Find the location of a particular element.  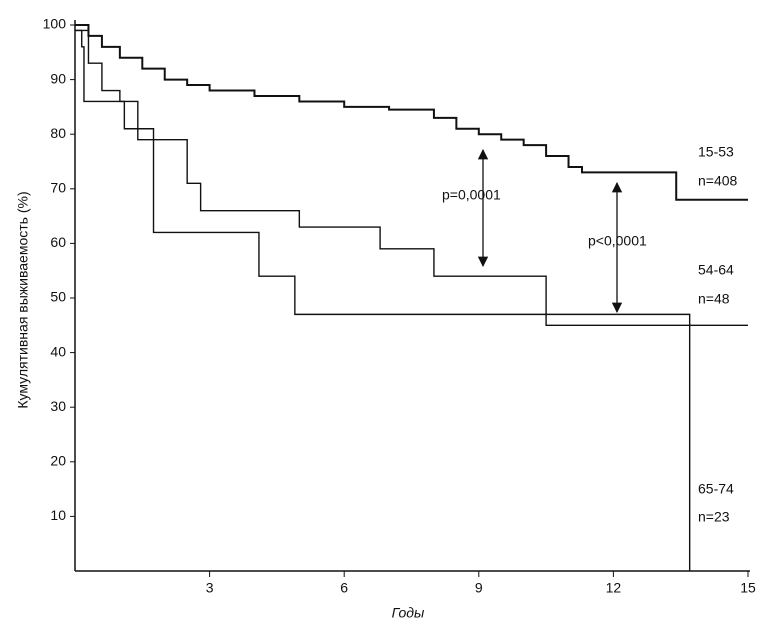

y-tick-label: 100 is located at coordinates (55, 24).